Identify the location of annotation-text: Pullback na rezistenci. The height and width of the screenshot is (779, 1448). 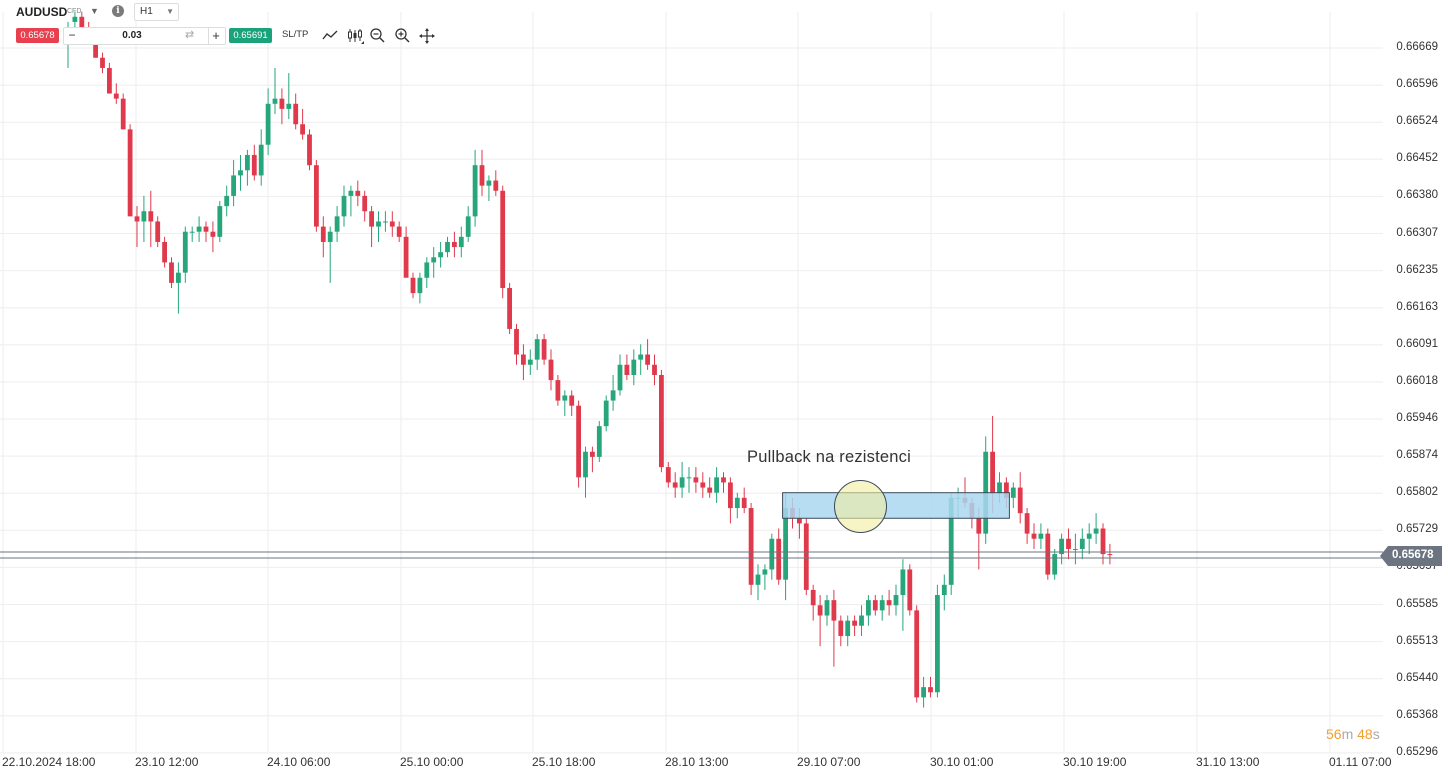
(829, 457).